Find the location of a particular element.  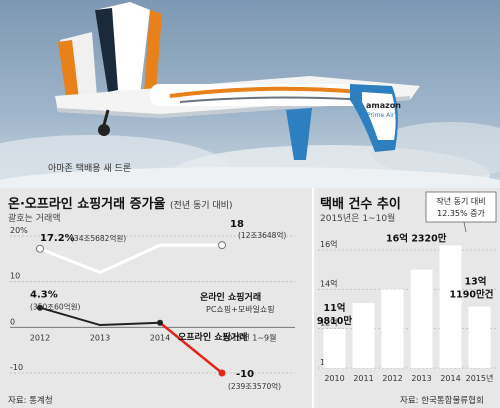

bar-value-label: 16억 2320만 is located at coordinates (416, 238).